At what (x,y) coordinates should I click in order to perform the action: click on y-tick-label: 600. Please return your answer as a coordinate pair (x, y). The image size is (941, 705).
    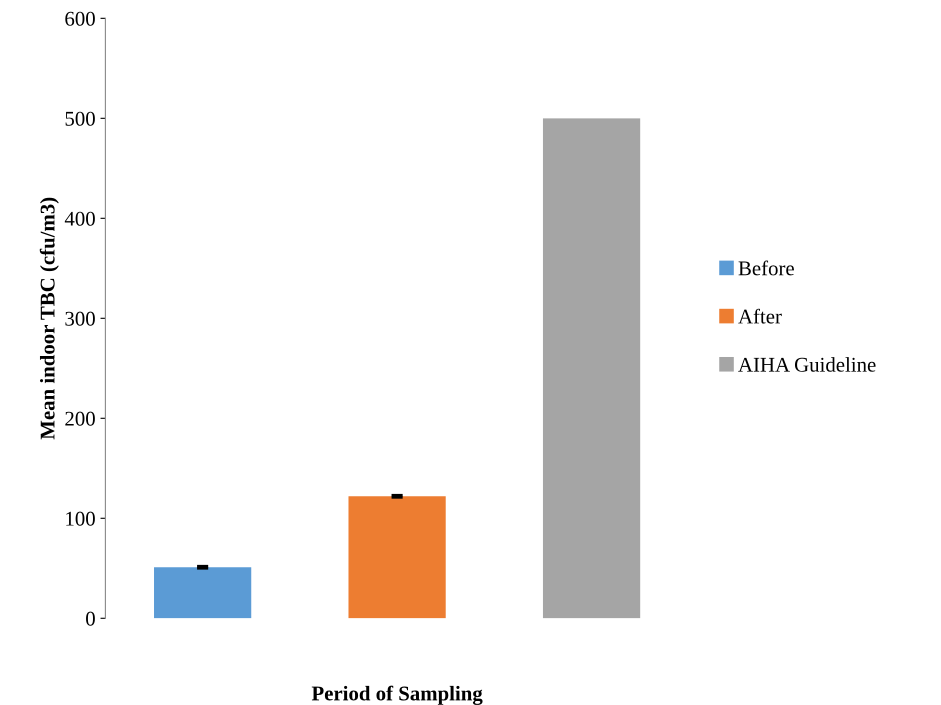
    Looking at the image, I should click on (80, 19).